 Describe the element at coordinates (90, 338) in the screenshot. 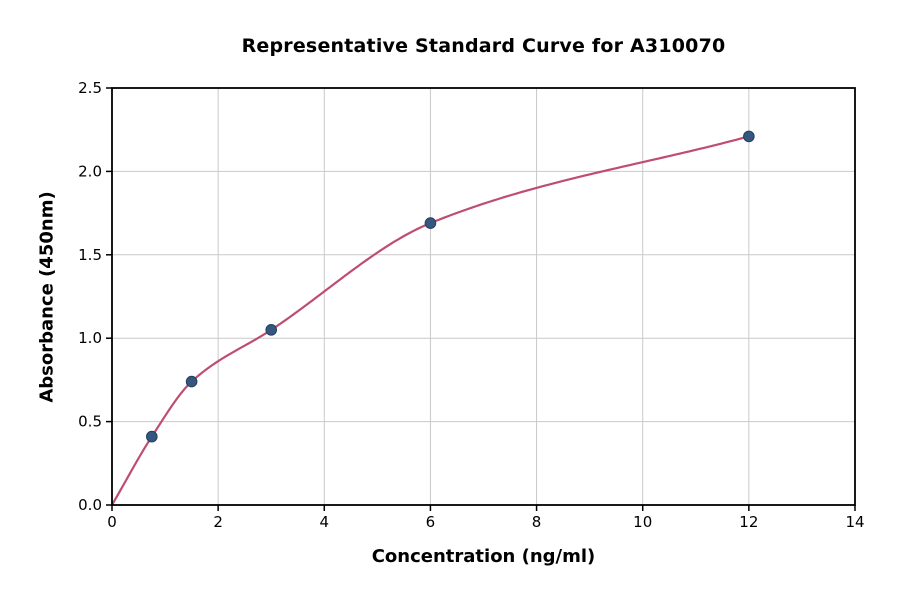

I see `y-tick-label: 1.0` at that location.